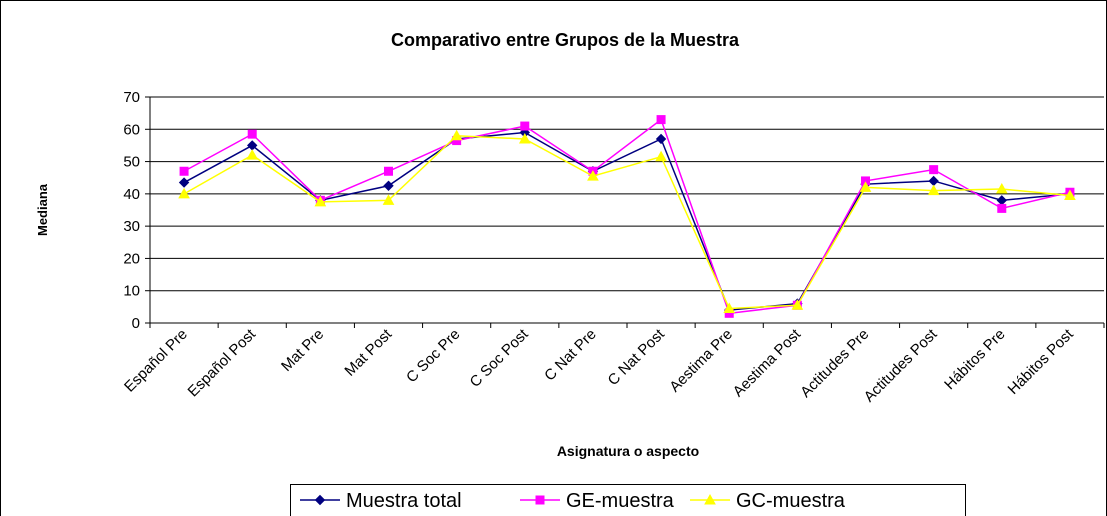 This screenshot has width=1107, height=516. Describe the element at coordinates (136, 323) in the screenshot. I see `y-tick-label: 0` at that location.